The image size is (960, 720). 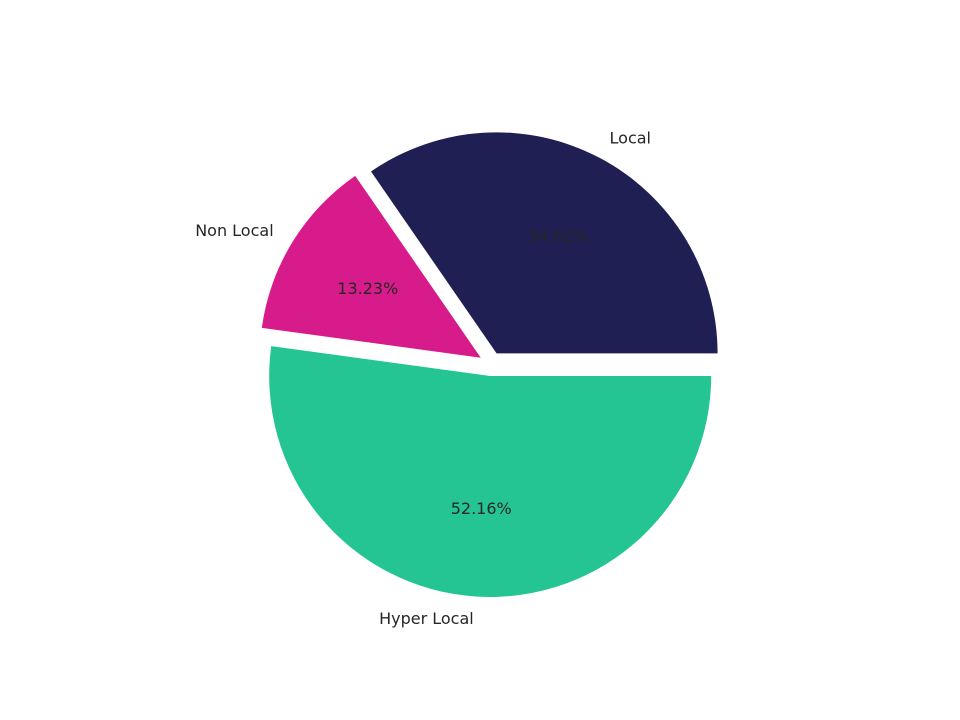 I want to click on pie-category-label-non-local: Non Local, so click(x=234, y=230).